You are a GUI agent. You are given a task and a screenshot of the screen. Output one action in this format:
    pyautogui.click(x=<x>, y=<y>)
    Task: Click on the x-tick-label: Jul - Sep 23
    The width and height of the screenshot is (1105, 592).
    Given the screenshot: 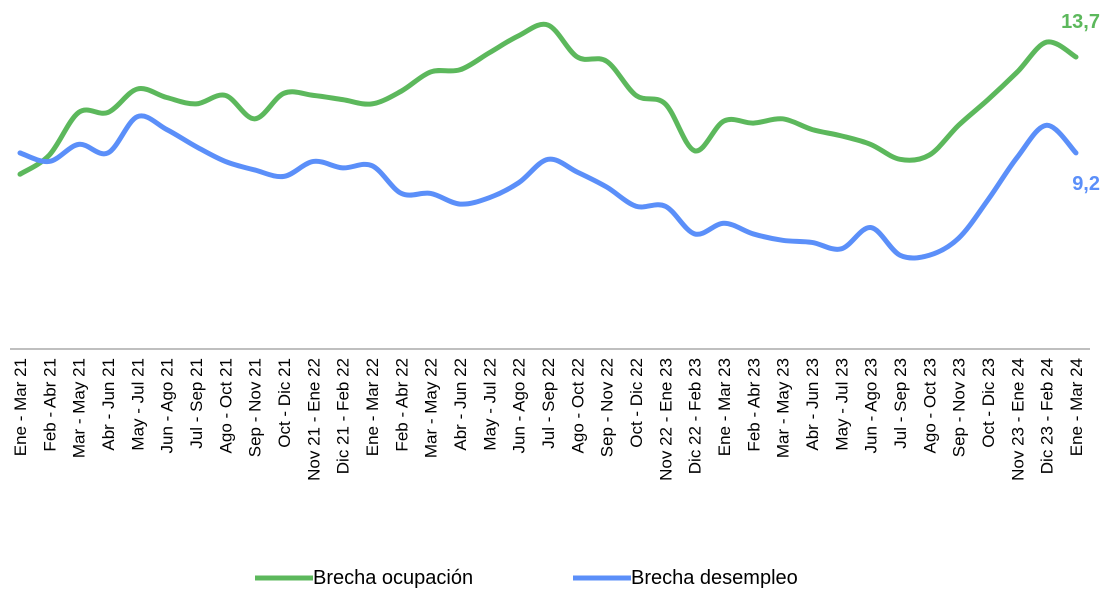 What is the action you would take?
    pyautogui.click(x=900, y=403)
    